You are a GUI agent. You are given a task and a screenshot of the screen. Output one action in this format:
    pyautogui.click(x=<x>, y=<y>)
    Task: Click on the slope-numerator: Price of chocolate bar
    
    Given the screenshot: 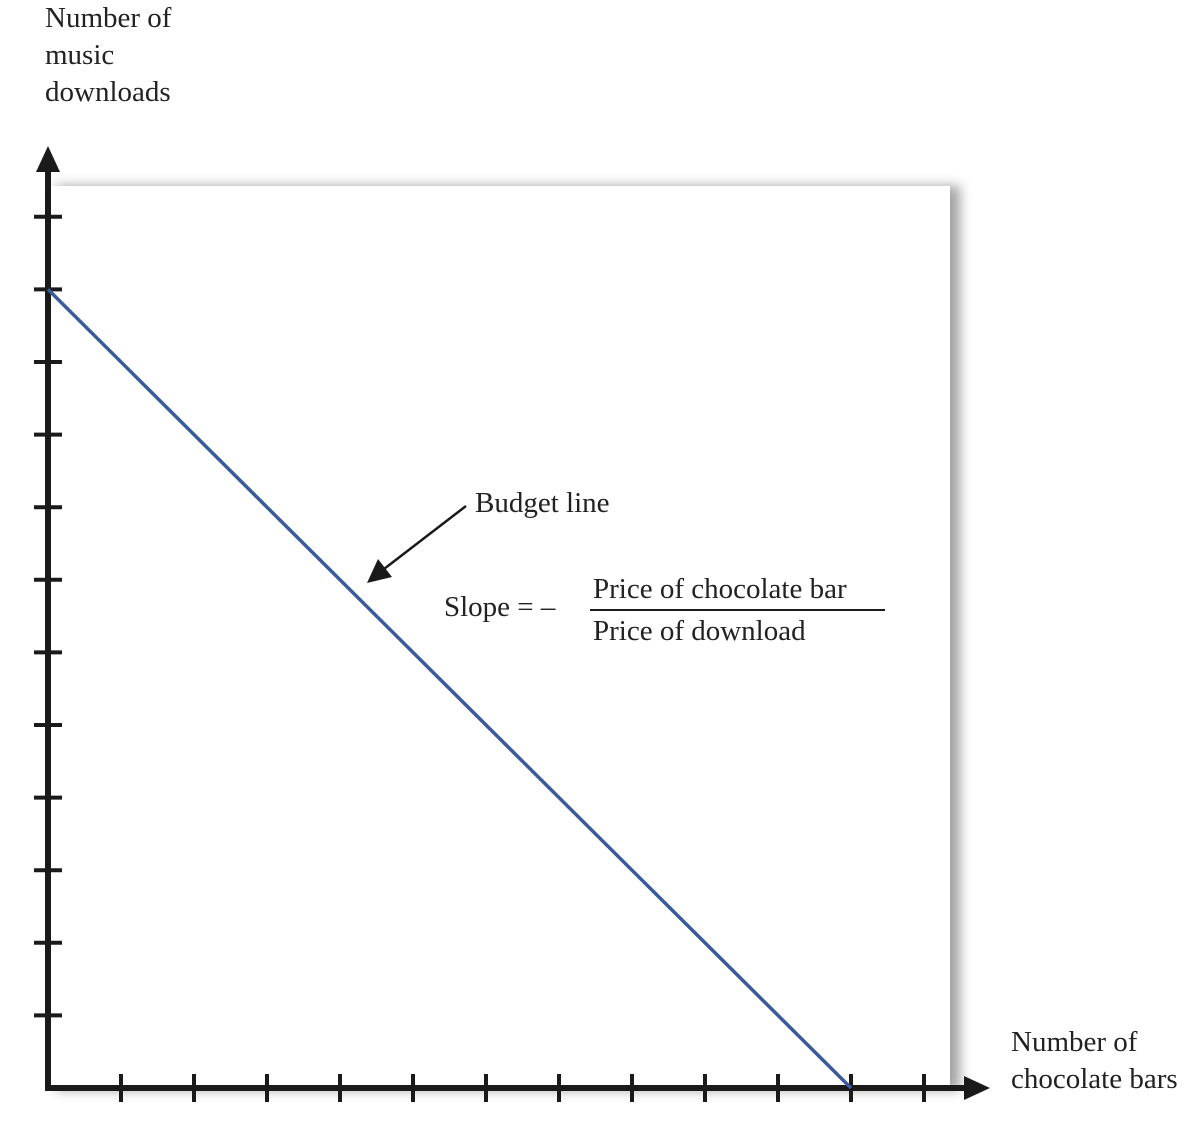 What is the action you would take?
    pyautogui.click(x=720, y=589)
    